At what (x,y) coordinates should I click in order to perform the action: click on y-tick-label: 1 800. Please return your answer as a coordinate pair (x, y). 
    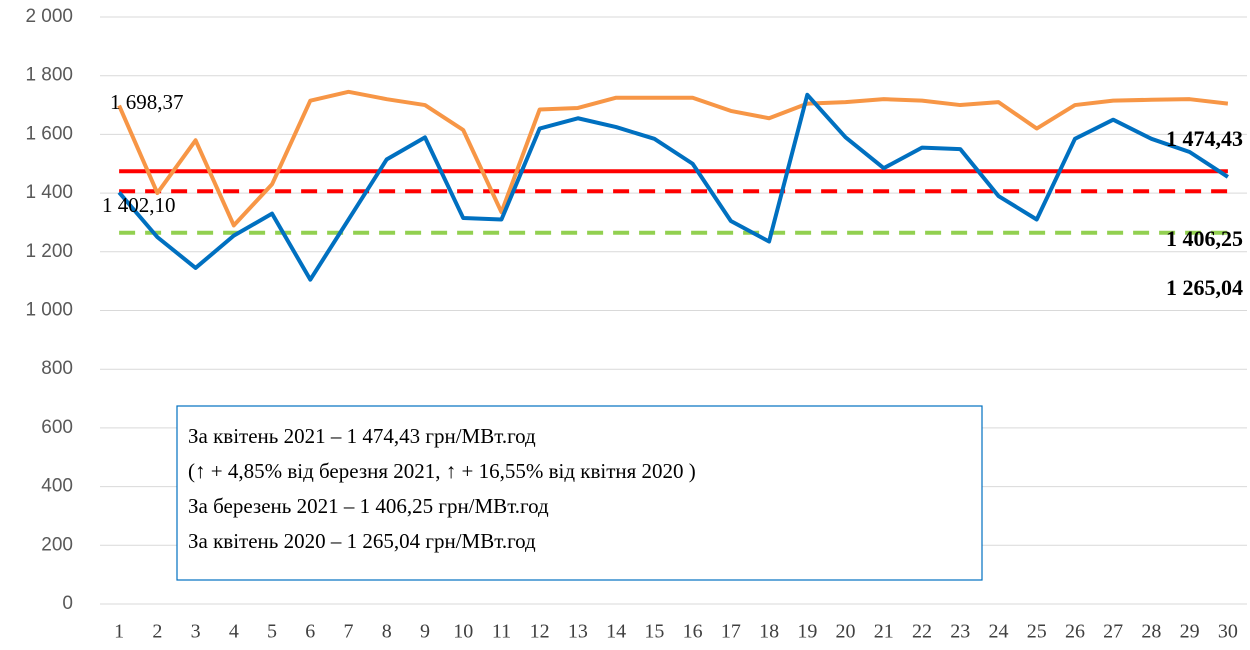
    Looking at the image, I should click on (49, 75).